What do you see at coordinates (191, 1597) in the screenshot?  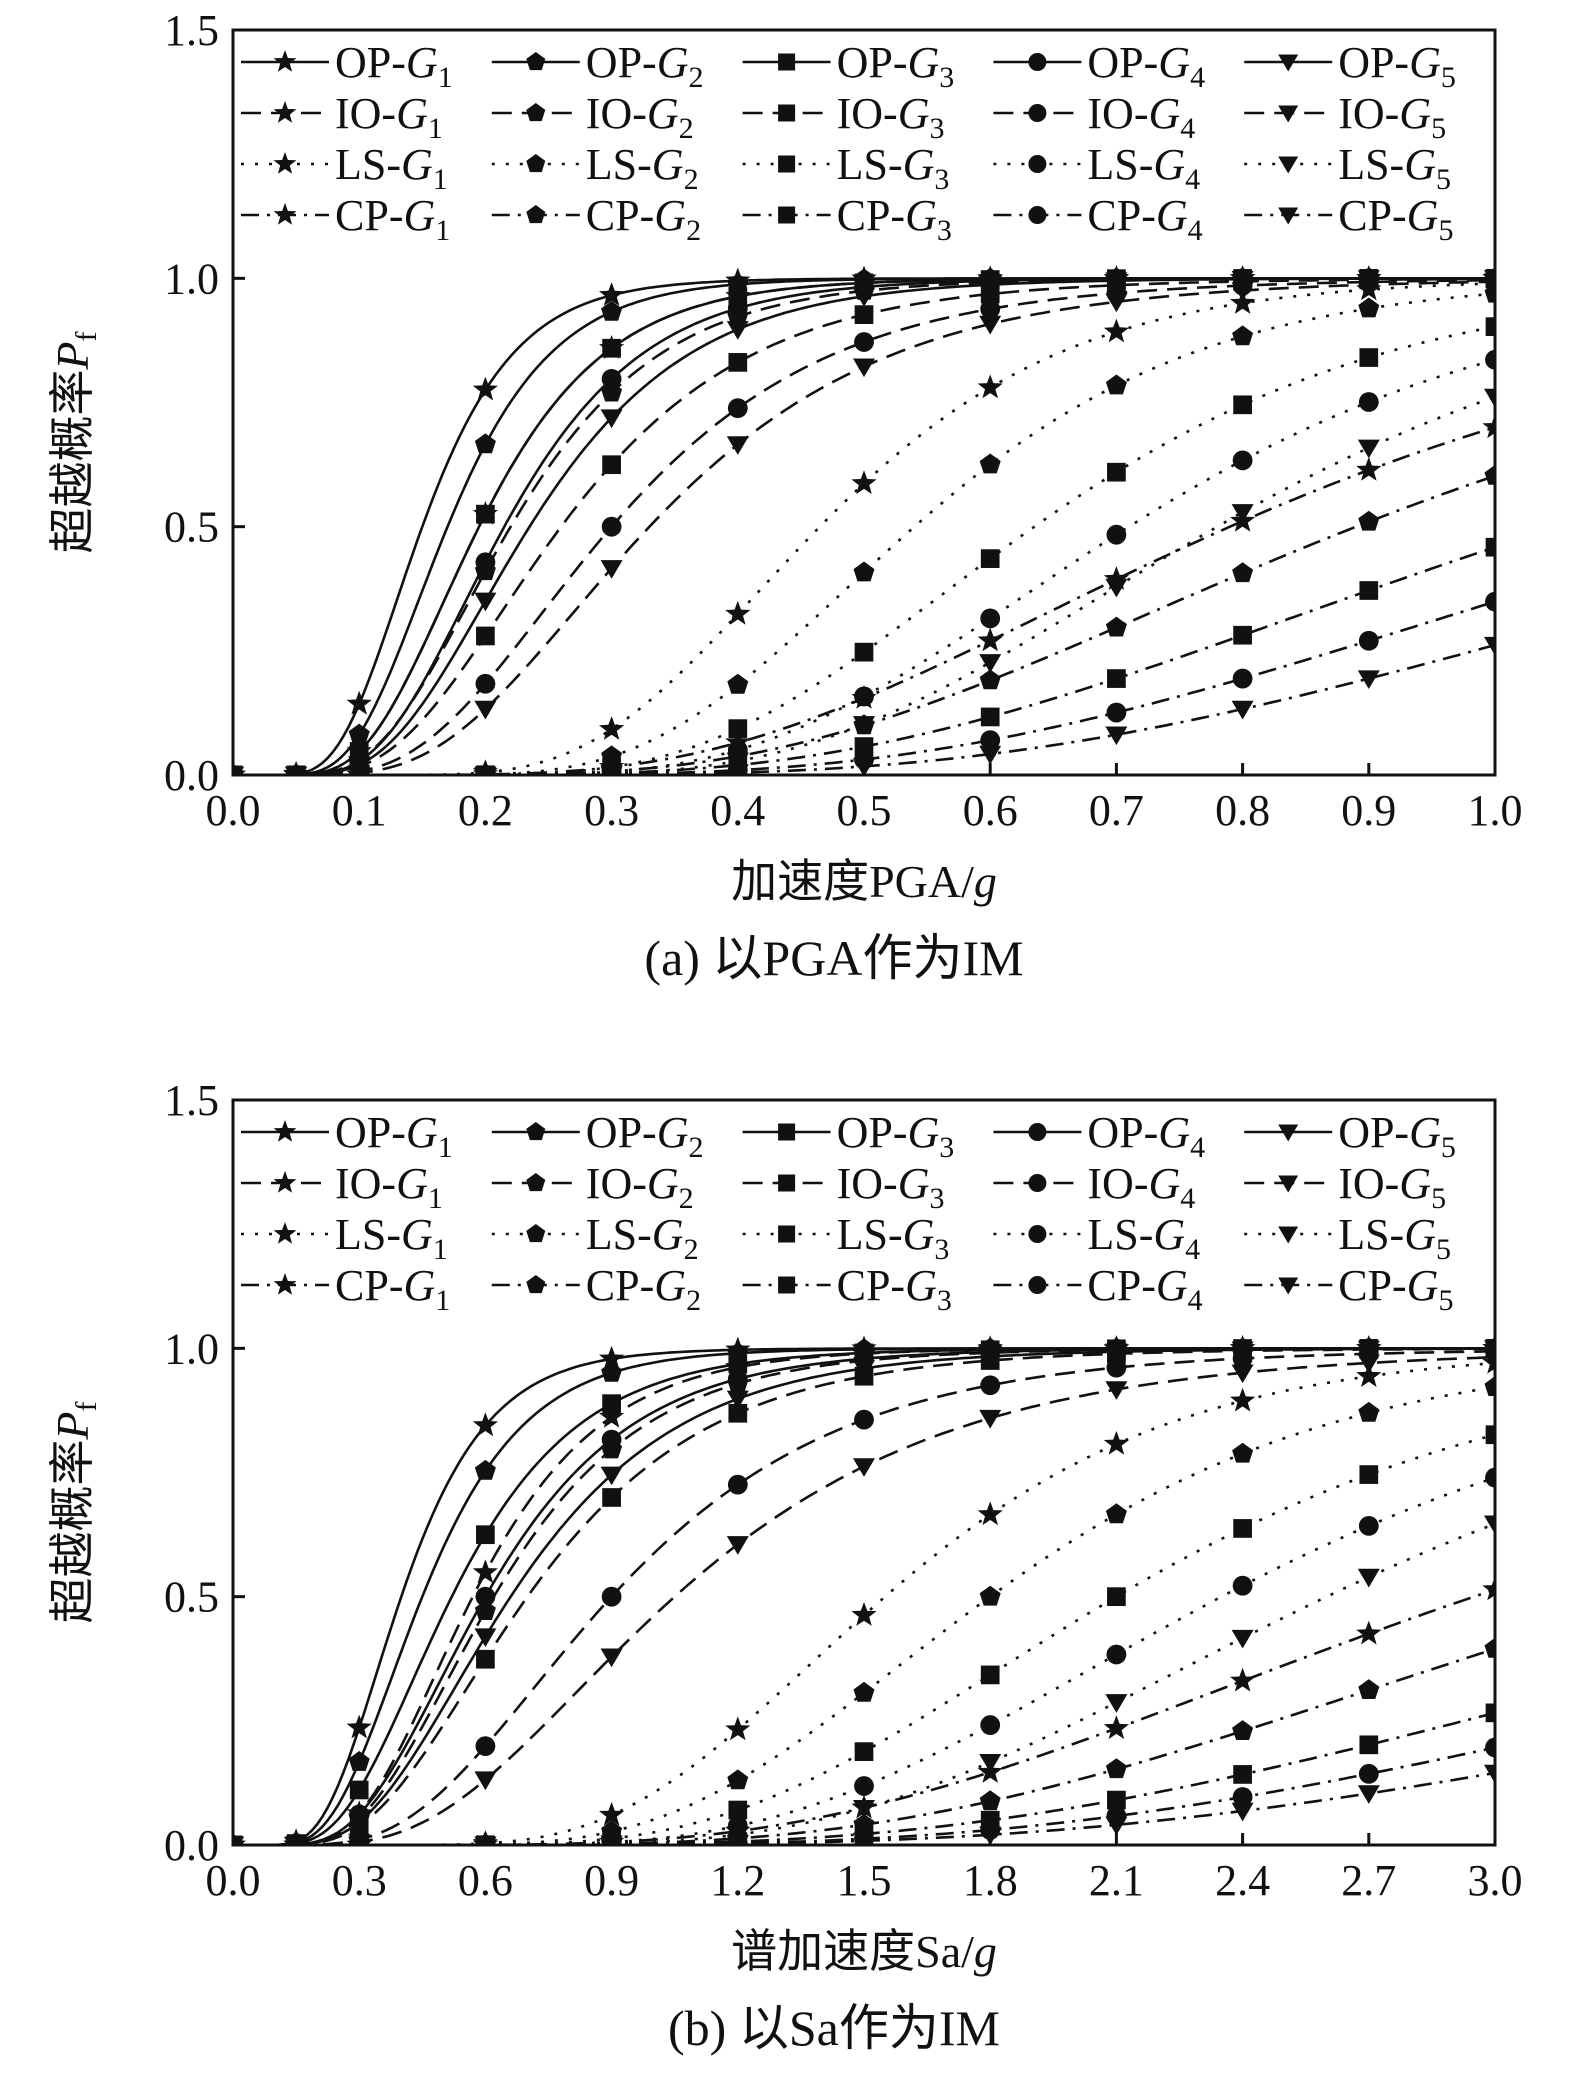 I see `y-tick-label: 0.5` at bounding box center [191, 1597].